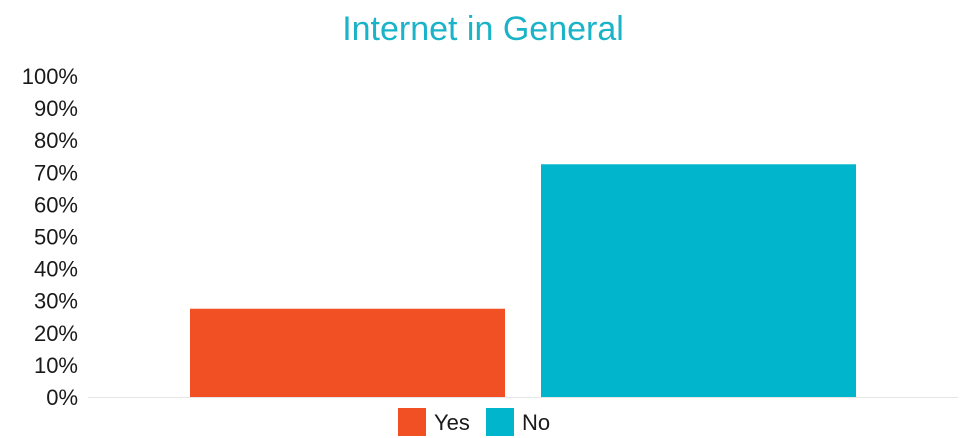  What do you see at coordinates (56, 237) in the screenshot?
I see `y-tick-label: 50%` at bounding box center [56, 237].